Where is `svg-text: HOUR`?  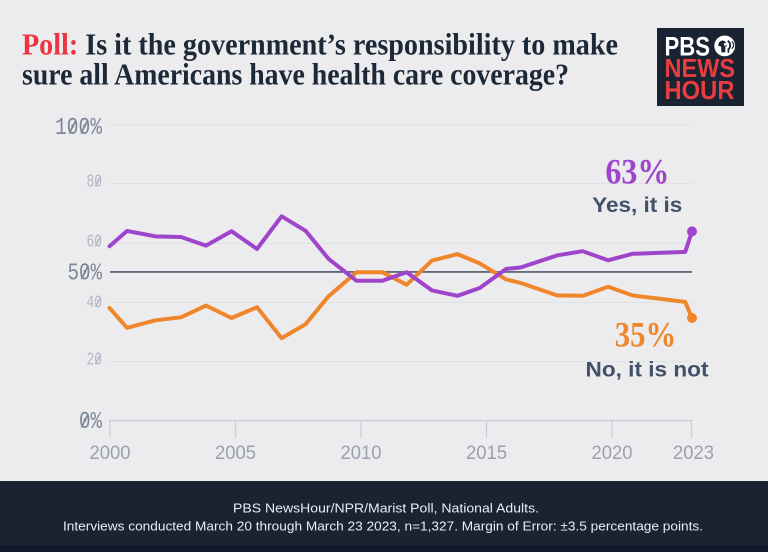
svg-text: HOUR is located at coordinates (700, 90).